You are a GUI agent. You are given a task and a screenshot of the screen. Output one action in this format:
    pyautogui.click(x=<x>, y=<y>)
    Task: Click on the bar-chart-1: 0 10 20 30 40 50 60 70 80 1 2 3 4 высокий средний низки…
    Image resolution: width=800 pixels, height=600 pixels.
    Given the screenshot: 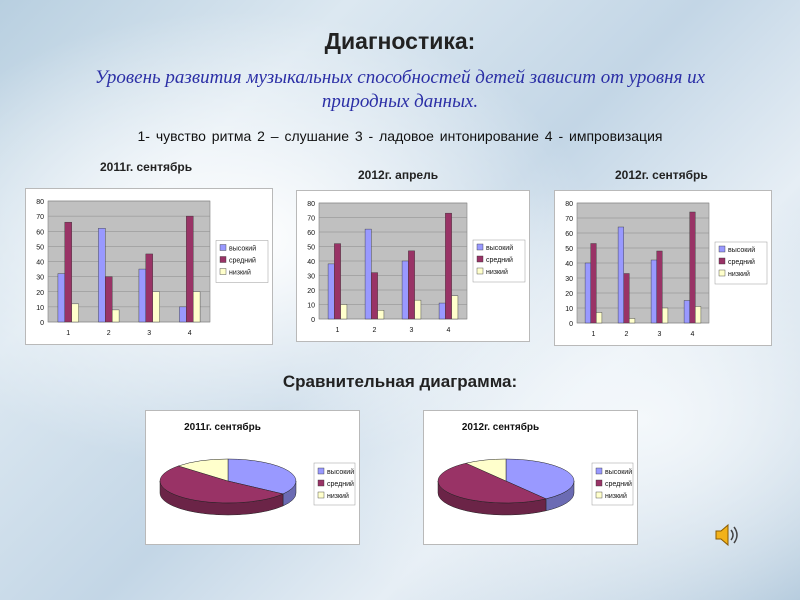 What is the action you would take?
    pyautogui.click(x=149, y=266)
    